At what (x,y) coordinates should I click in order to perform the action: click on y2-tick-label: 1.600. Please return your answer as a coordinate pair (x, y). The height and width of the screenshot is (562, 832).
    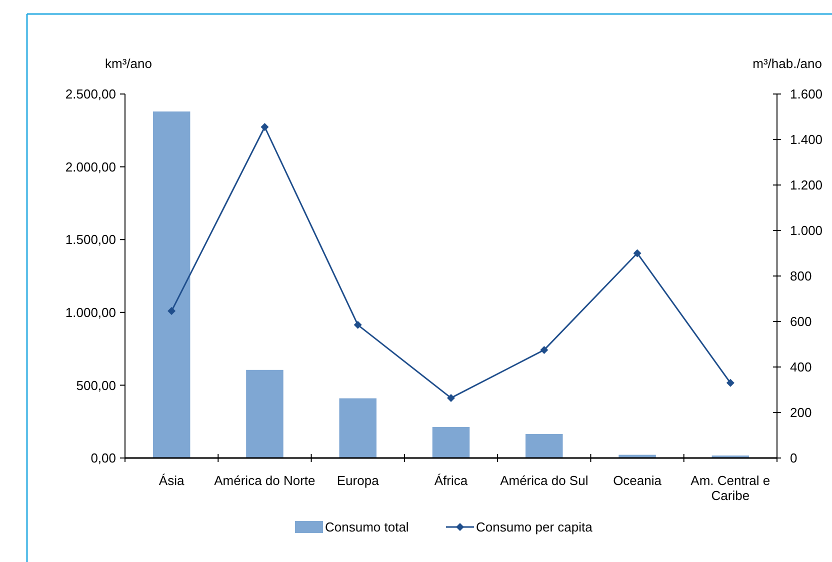
    Looking at the image, I should click on (806, 94).